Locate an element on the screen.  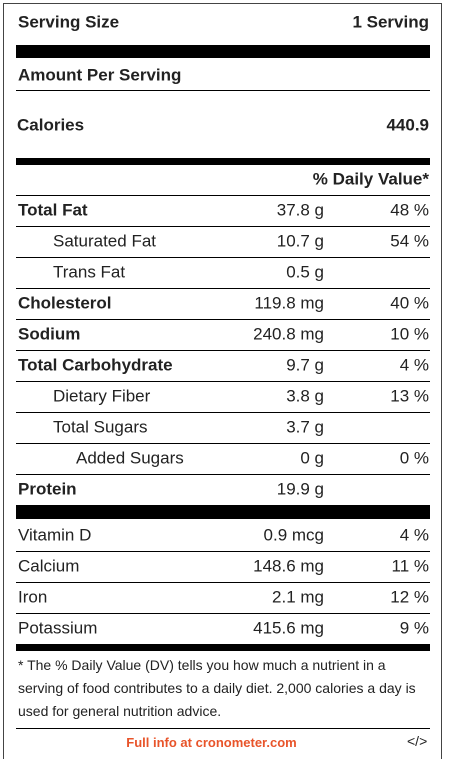
nutrient-amount: 3.7 g is located at coordinates (305, 426).